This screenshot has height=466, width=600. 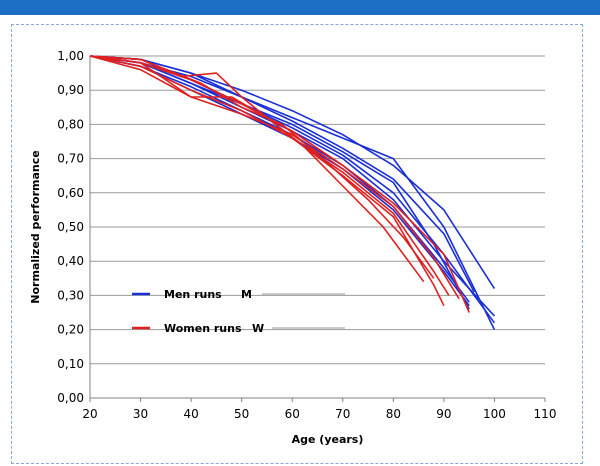 What do you see at coordinates (342, 414) in the screenshot?
I see `x-tick-label: 70` at bounding box center [342, 414].